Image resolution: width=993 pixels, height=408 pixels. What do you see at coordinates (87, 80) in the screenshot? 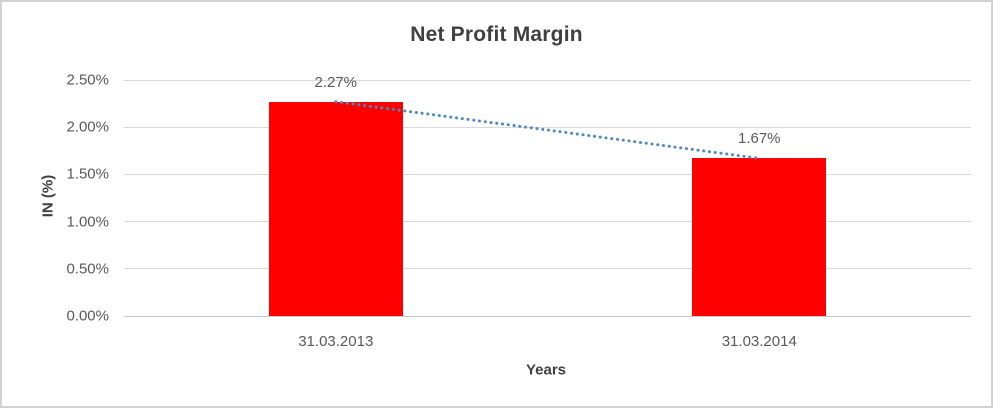
I see `y-tick-label: 2.50%` at bounding box center [87, 80].